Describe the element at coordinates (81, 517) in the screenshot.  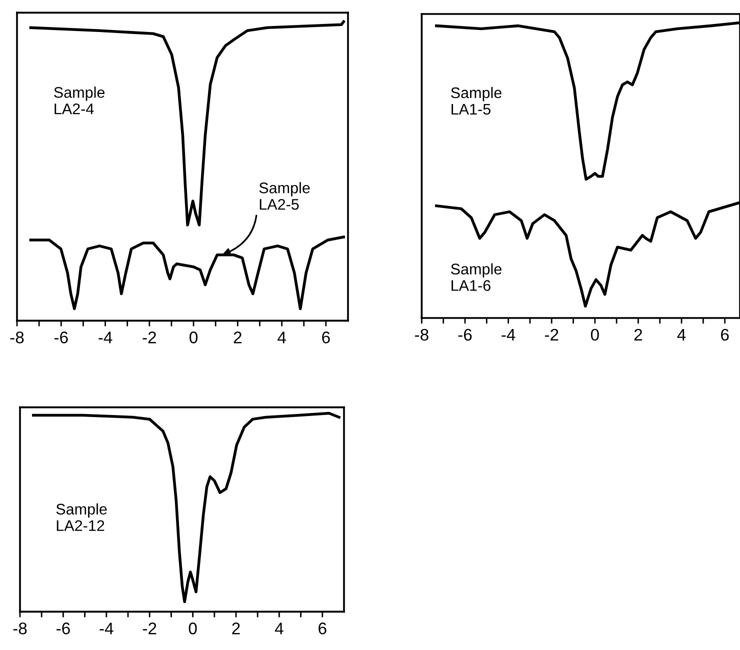
I see `annotation: Sample LA2-12` at that location.